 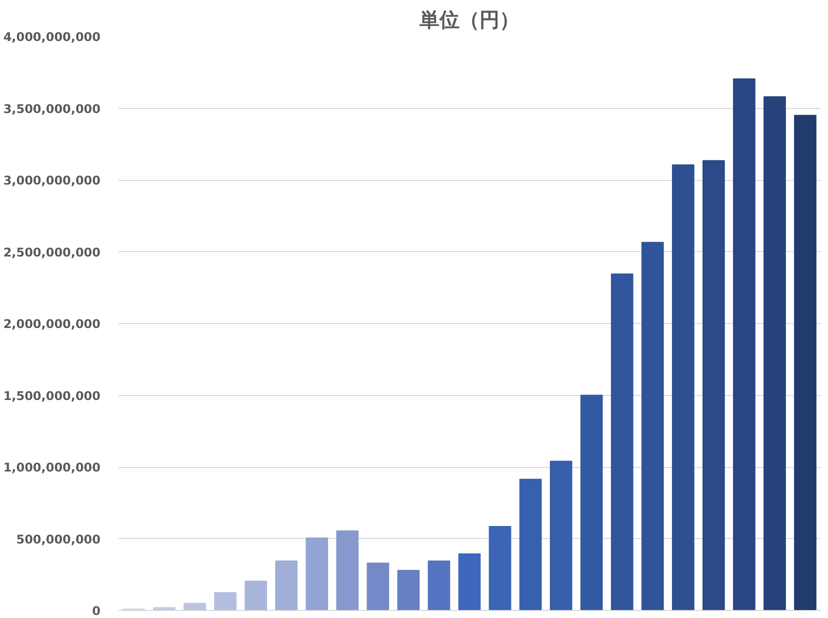 What do you see at coordinates (469, 20) in the screenshot?
I see `chart-title: 単位（円）` at bounding box center [469, 20].